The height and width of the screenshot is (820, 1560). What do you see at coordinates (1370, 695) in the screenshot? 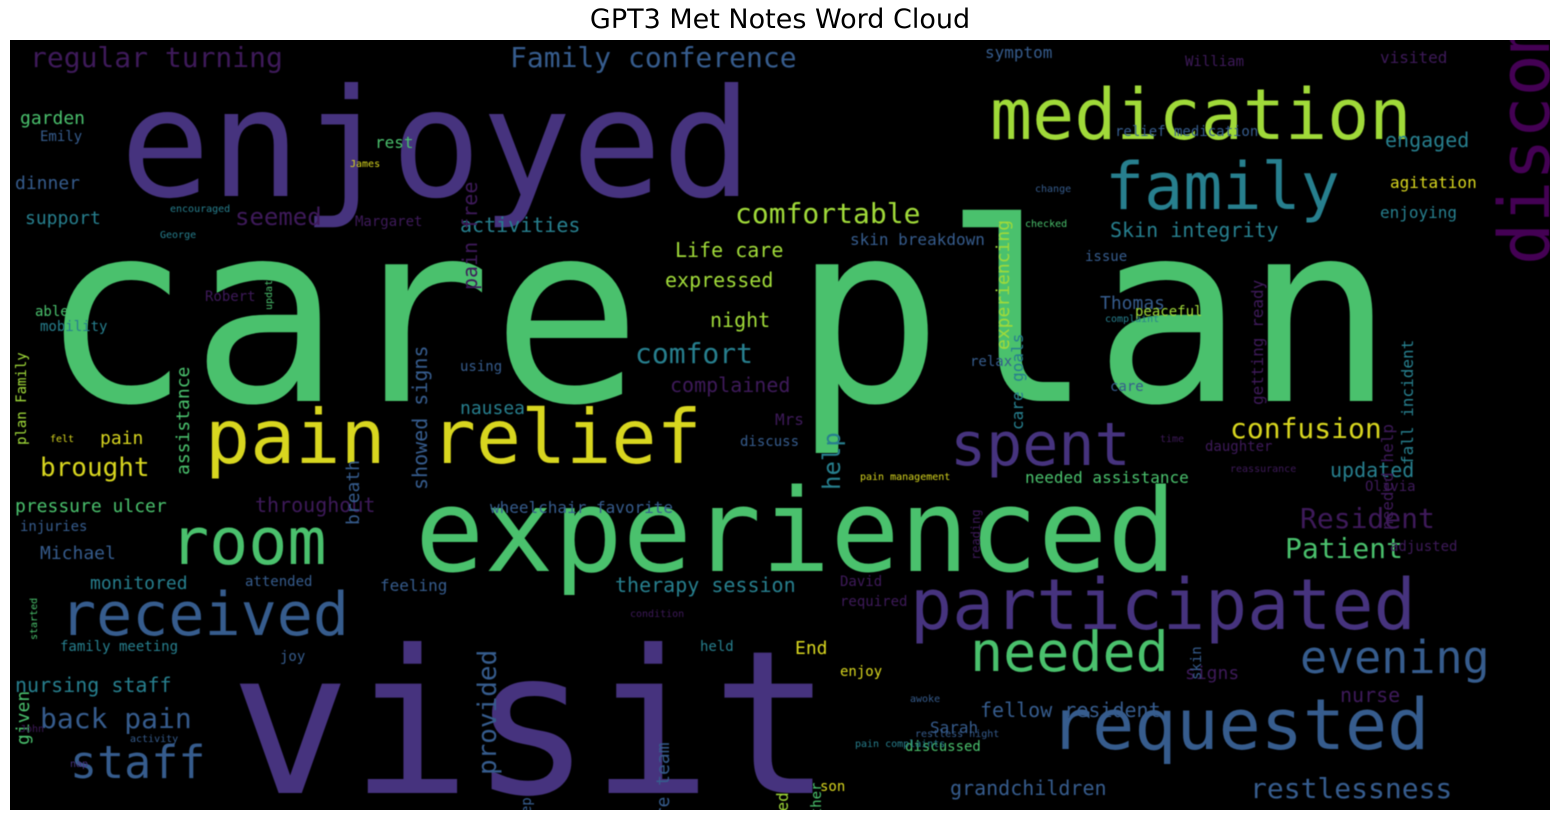
I see `cloud-word: nurse` at bounding box center [1370, 695].